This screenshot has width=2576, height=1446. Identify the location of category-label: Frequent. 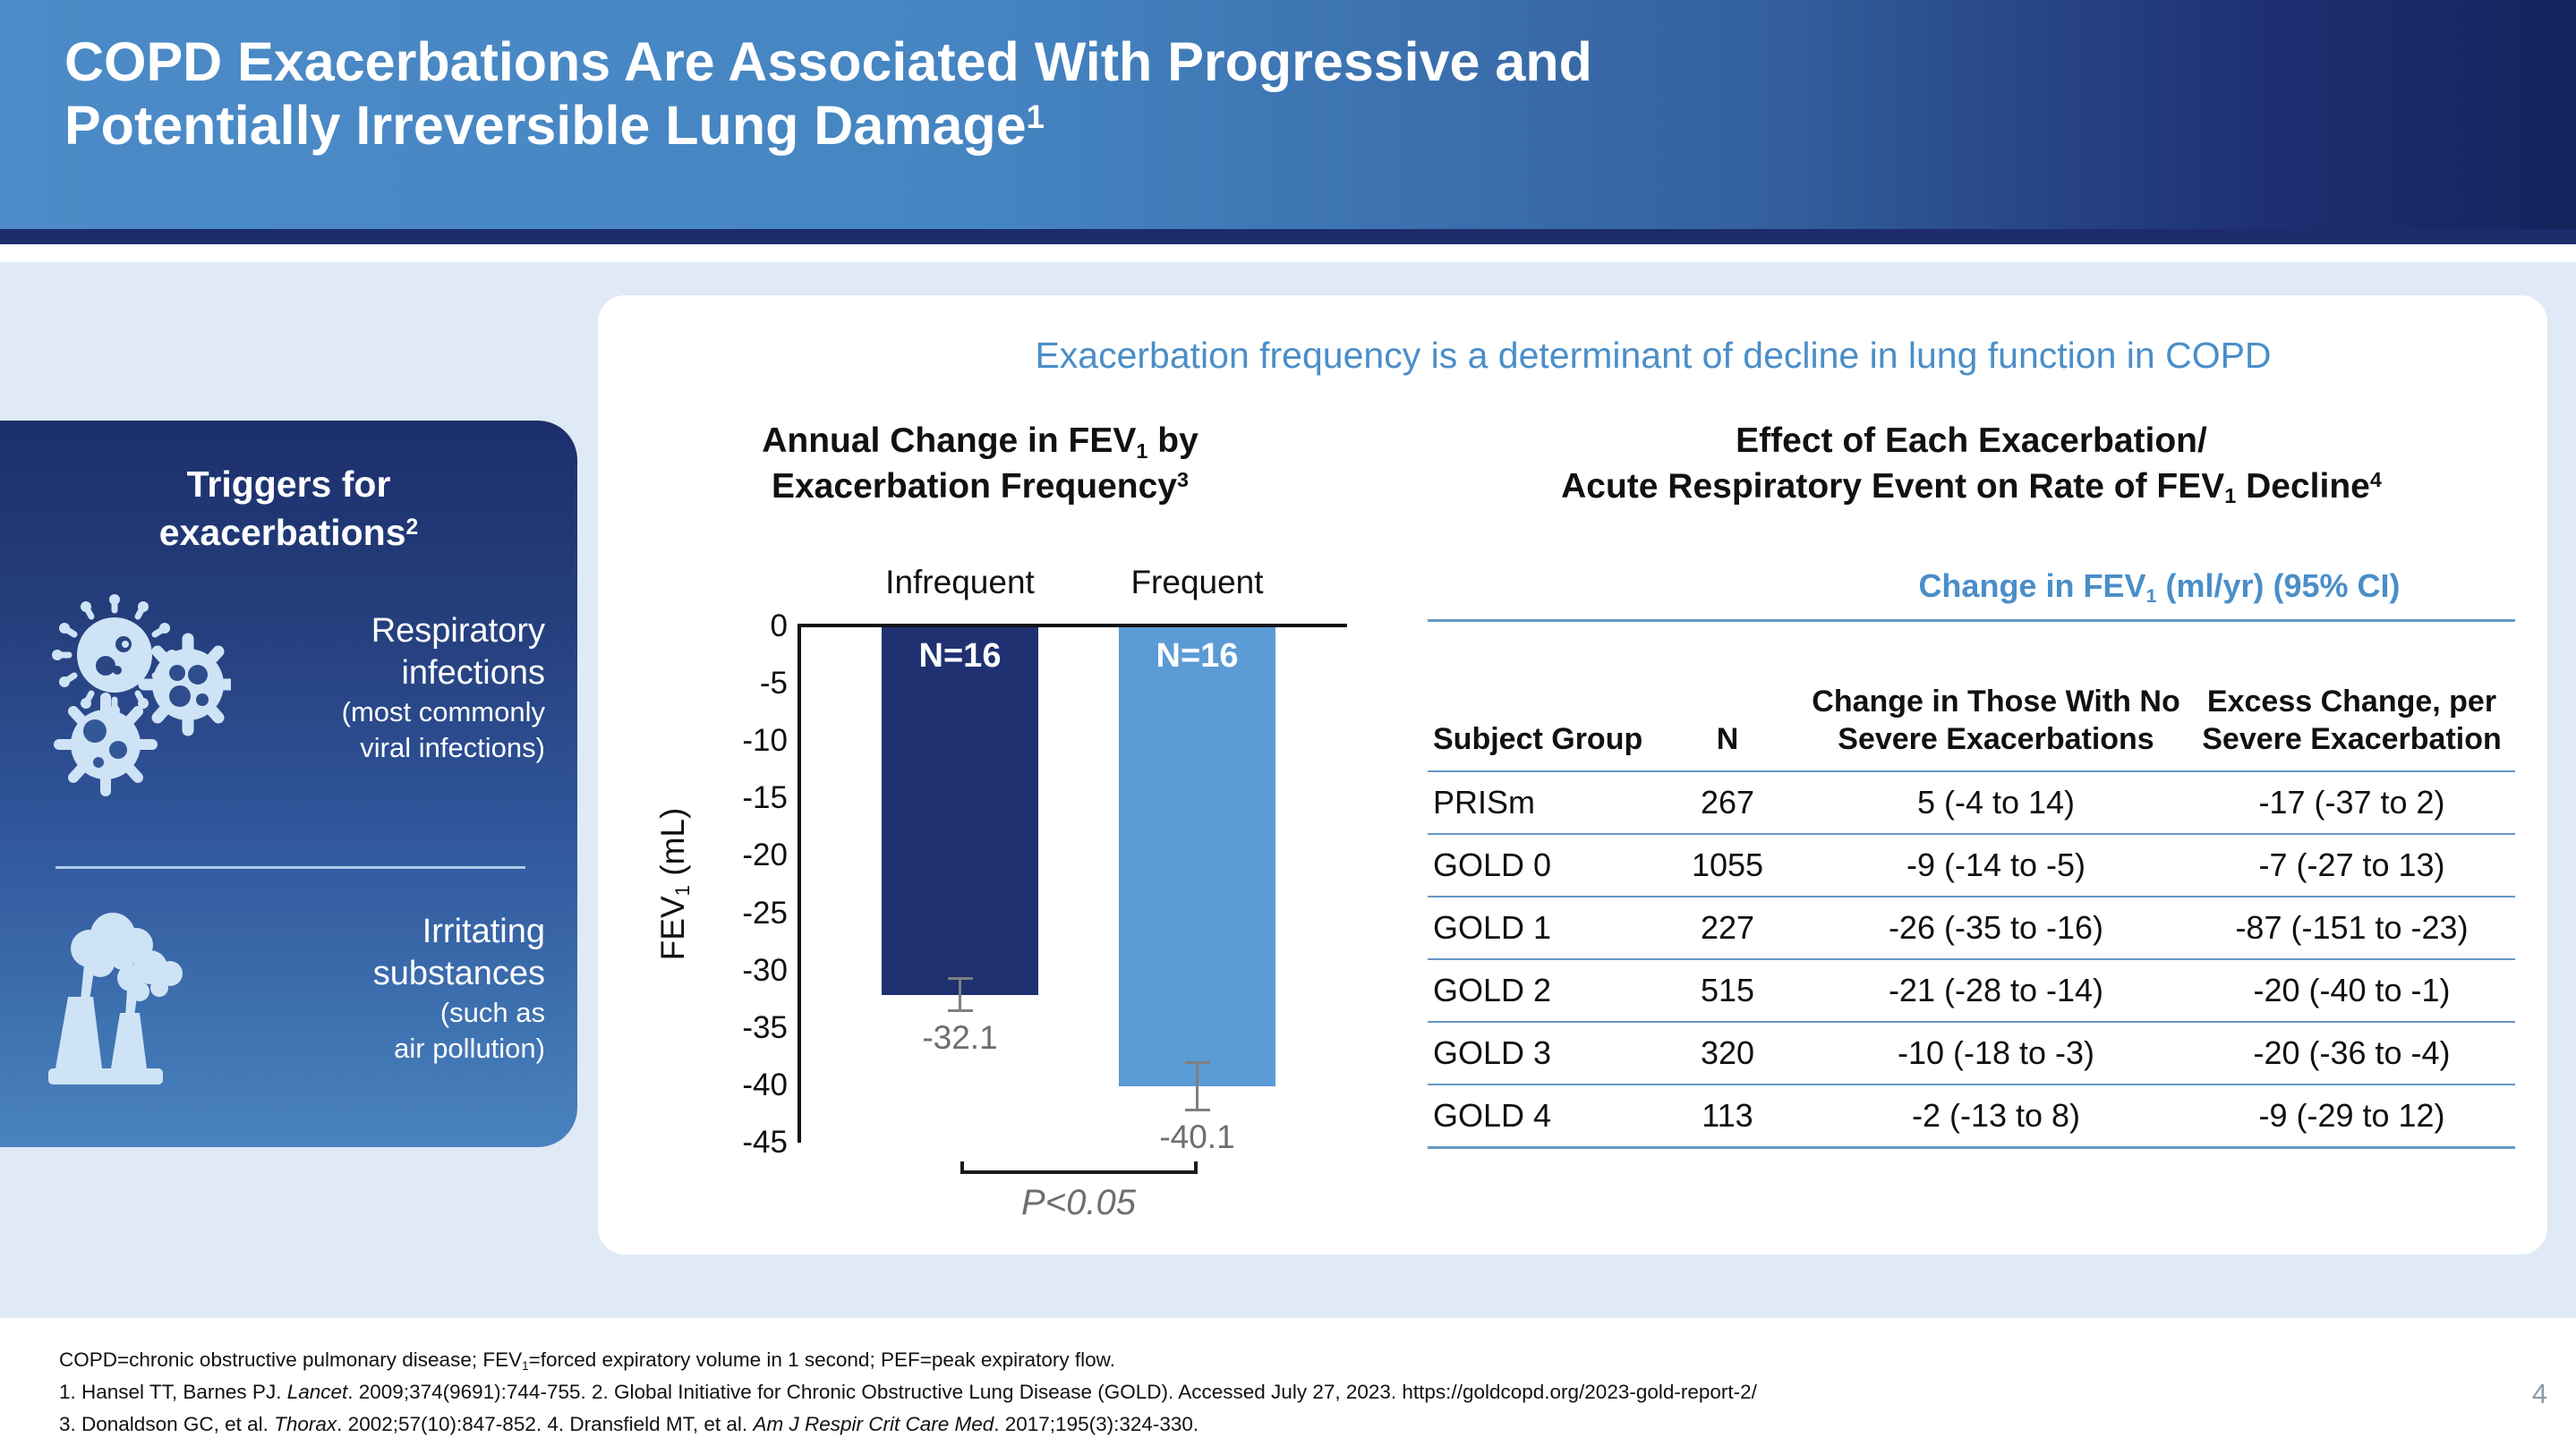
(1197, 582).